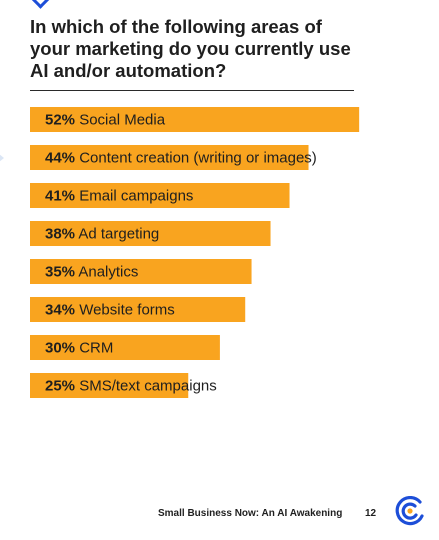 Image resolution: width=439 pixels, height=540 pixels. I want to click on bar-label-7: 30% CRM, so click(79, 348).